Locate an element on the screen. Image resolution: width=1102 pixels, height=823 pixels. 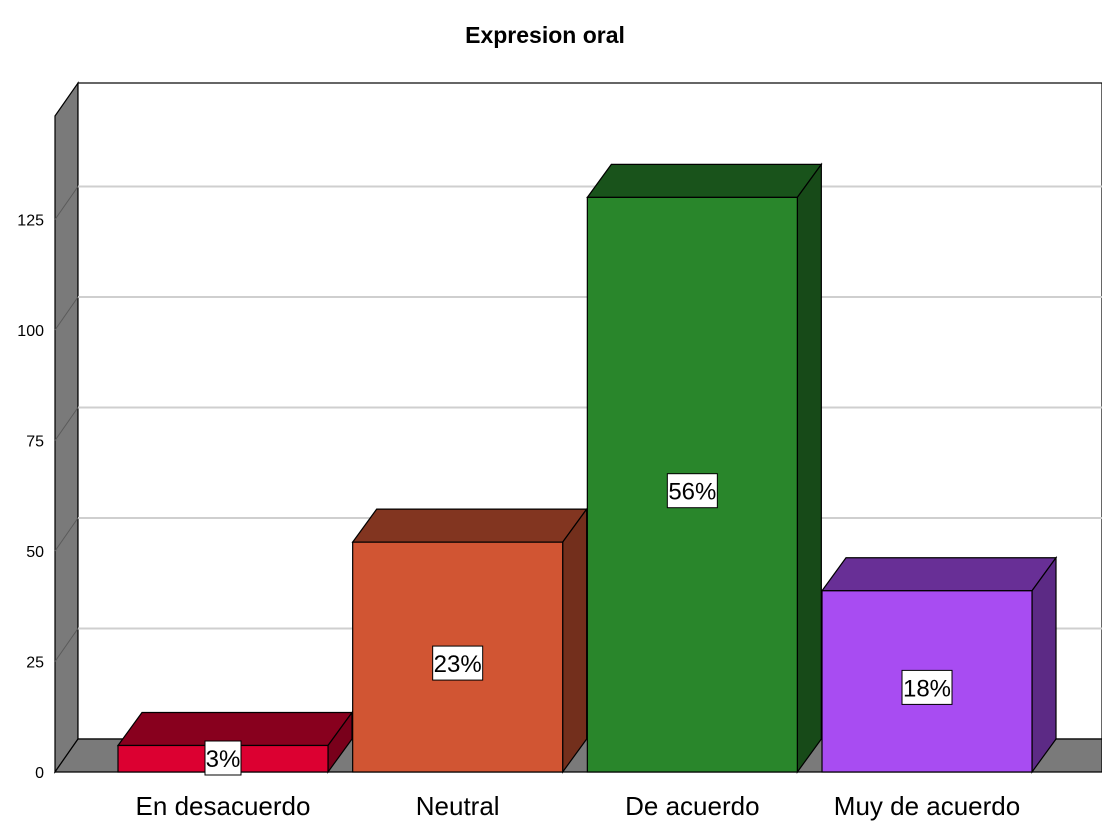
y-tick-label: 50 is located at coordinates (35, 552).